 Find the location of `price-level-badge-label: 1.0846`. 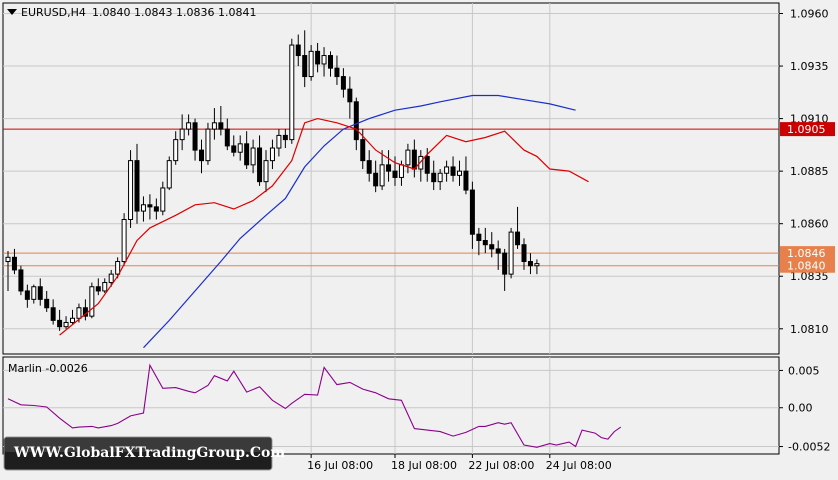

price-level-badge-label: 1.0846 is located at coordinates (806, 253).